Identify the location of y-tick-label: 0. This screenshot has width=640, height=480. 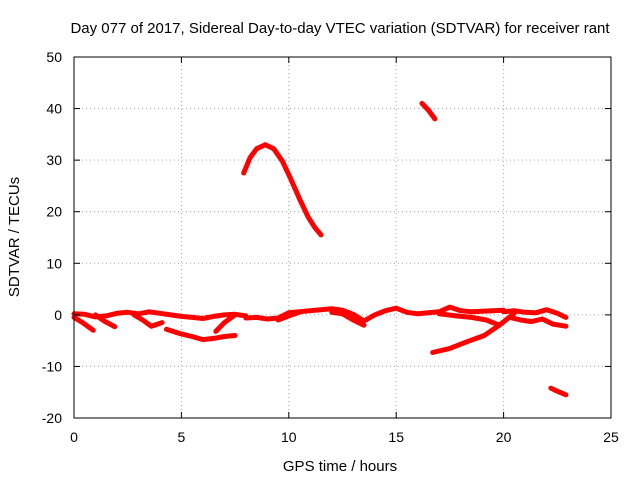
(58, 315).